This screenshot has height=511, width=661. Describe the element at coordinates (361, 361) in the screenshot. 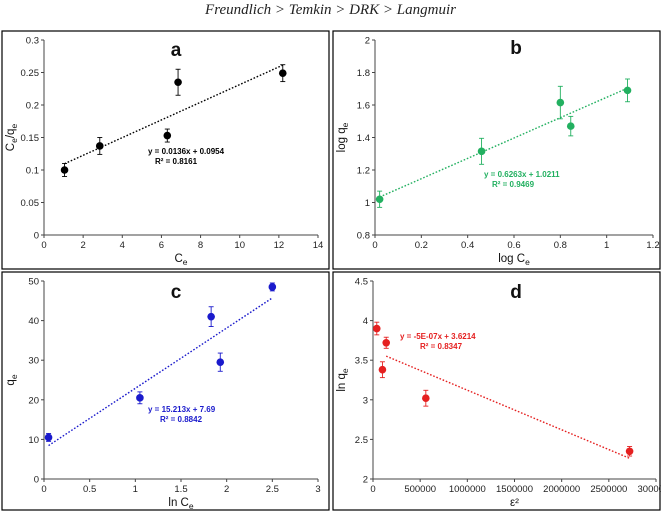

I see `y-tick-label: 3.5` at that location.